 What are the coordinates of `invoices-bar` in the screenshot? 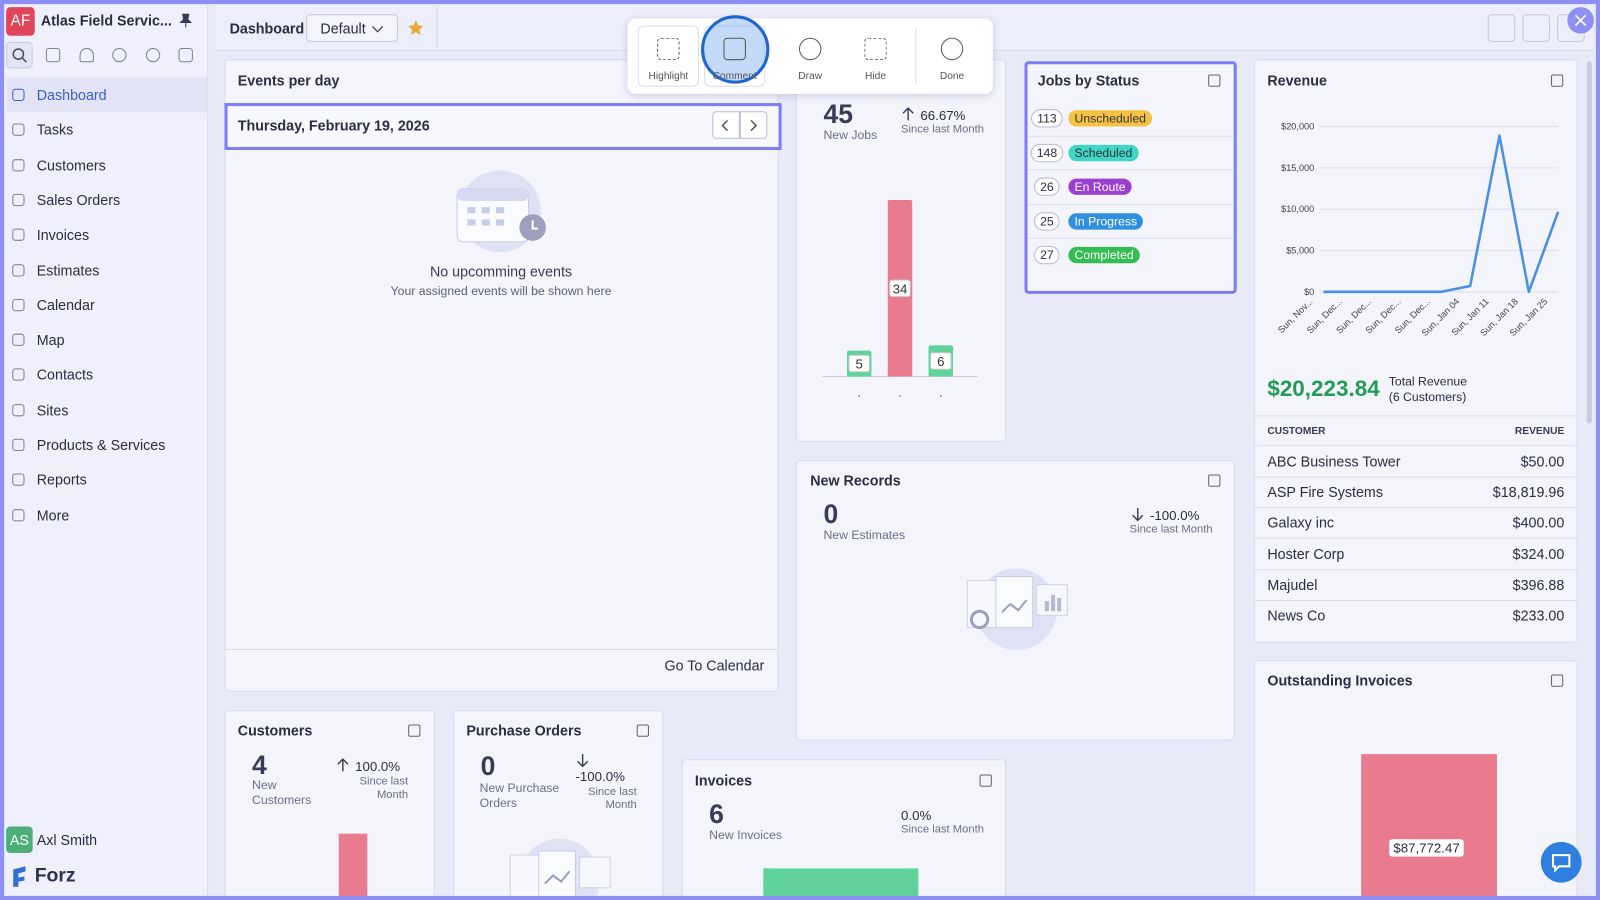 It's located at (841, 884).